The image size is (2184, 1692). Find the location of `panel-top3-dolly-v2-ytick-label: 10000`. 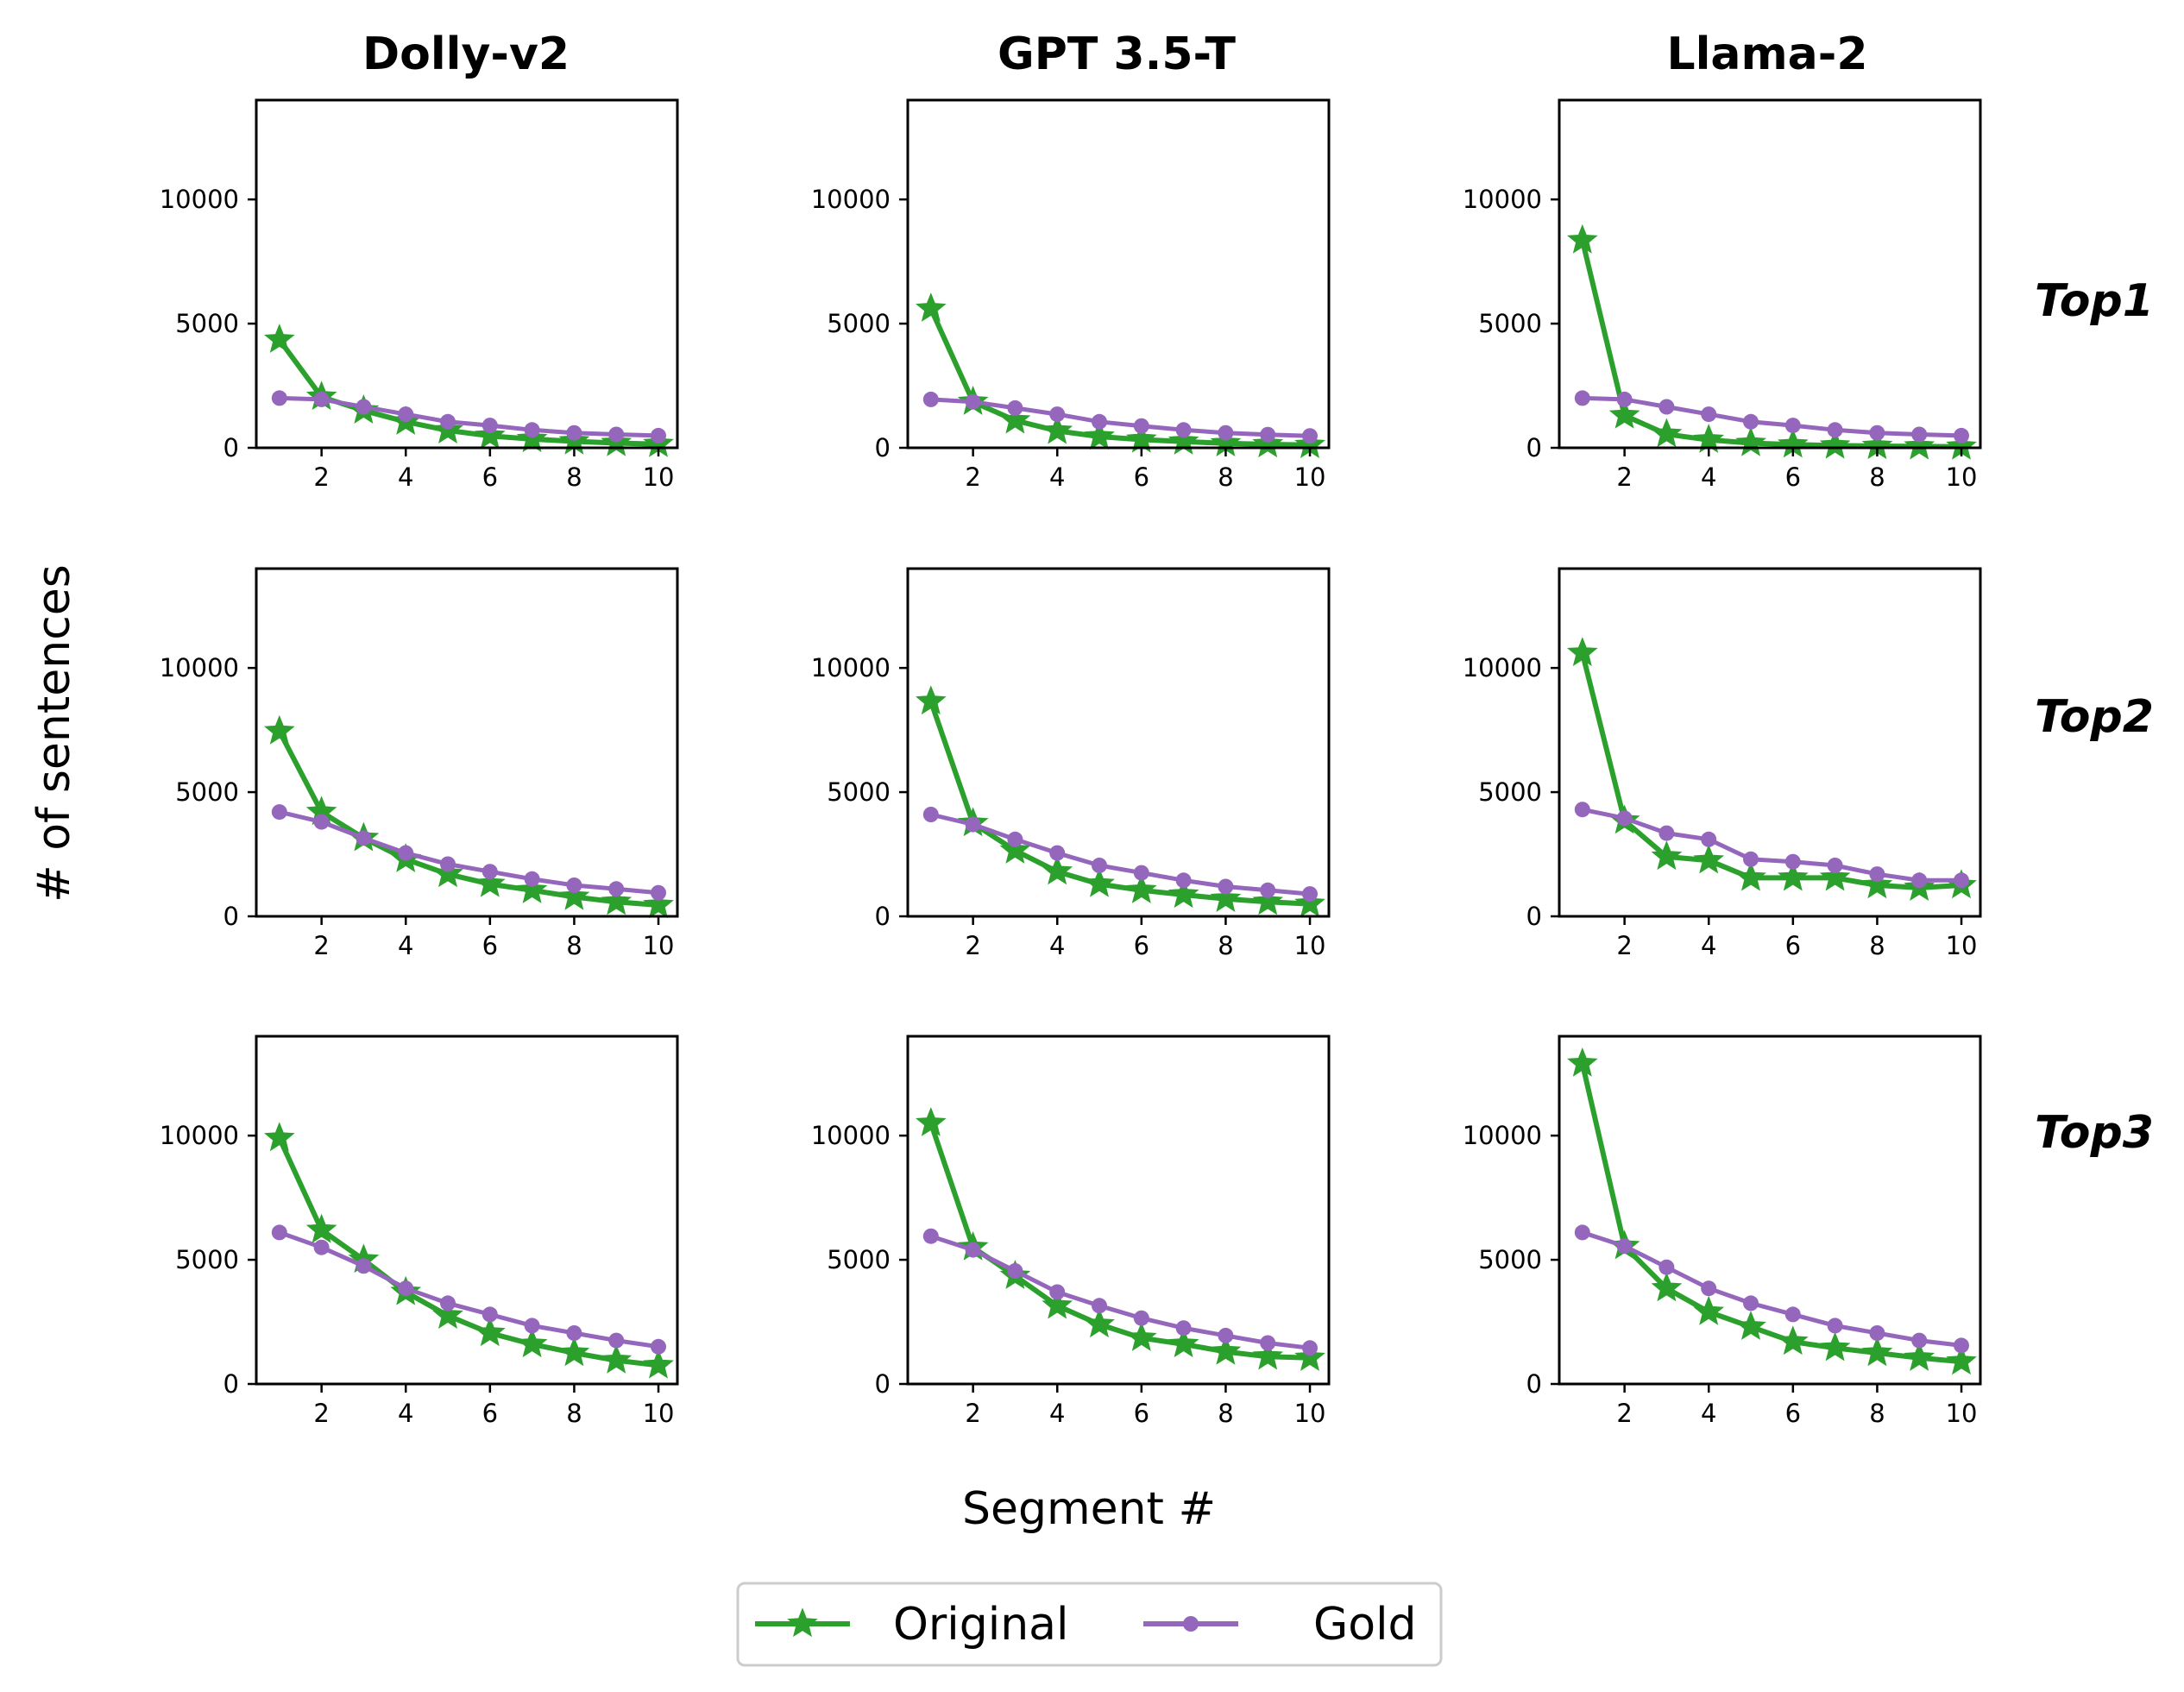

panel-top3-dolly-v2-ytick-label: 10000 is located at coordinates (200, 1135).